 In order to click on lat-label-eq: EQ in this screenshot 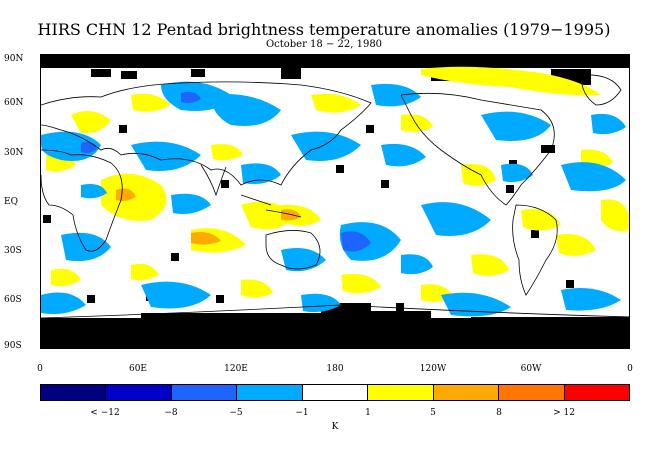, I will do `click(11, 202)`.